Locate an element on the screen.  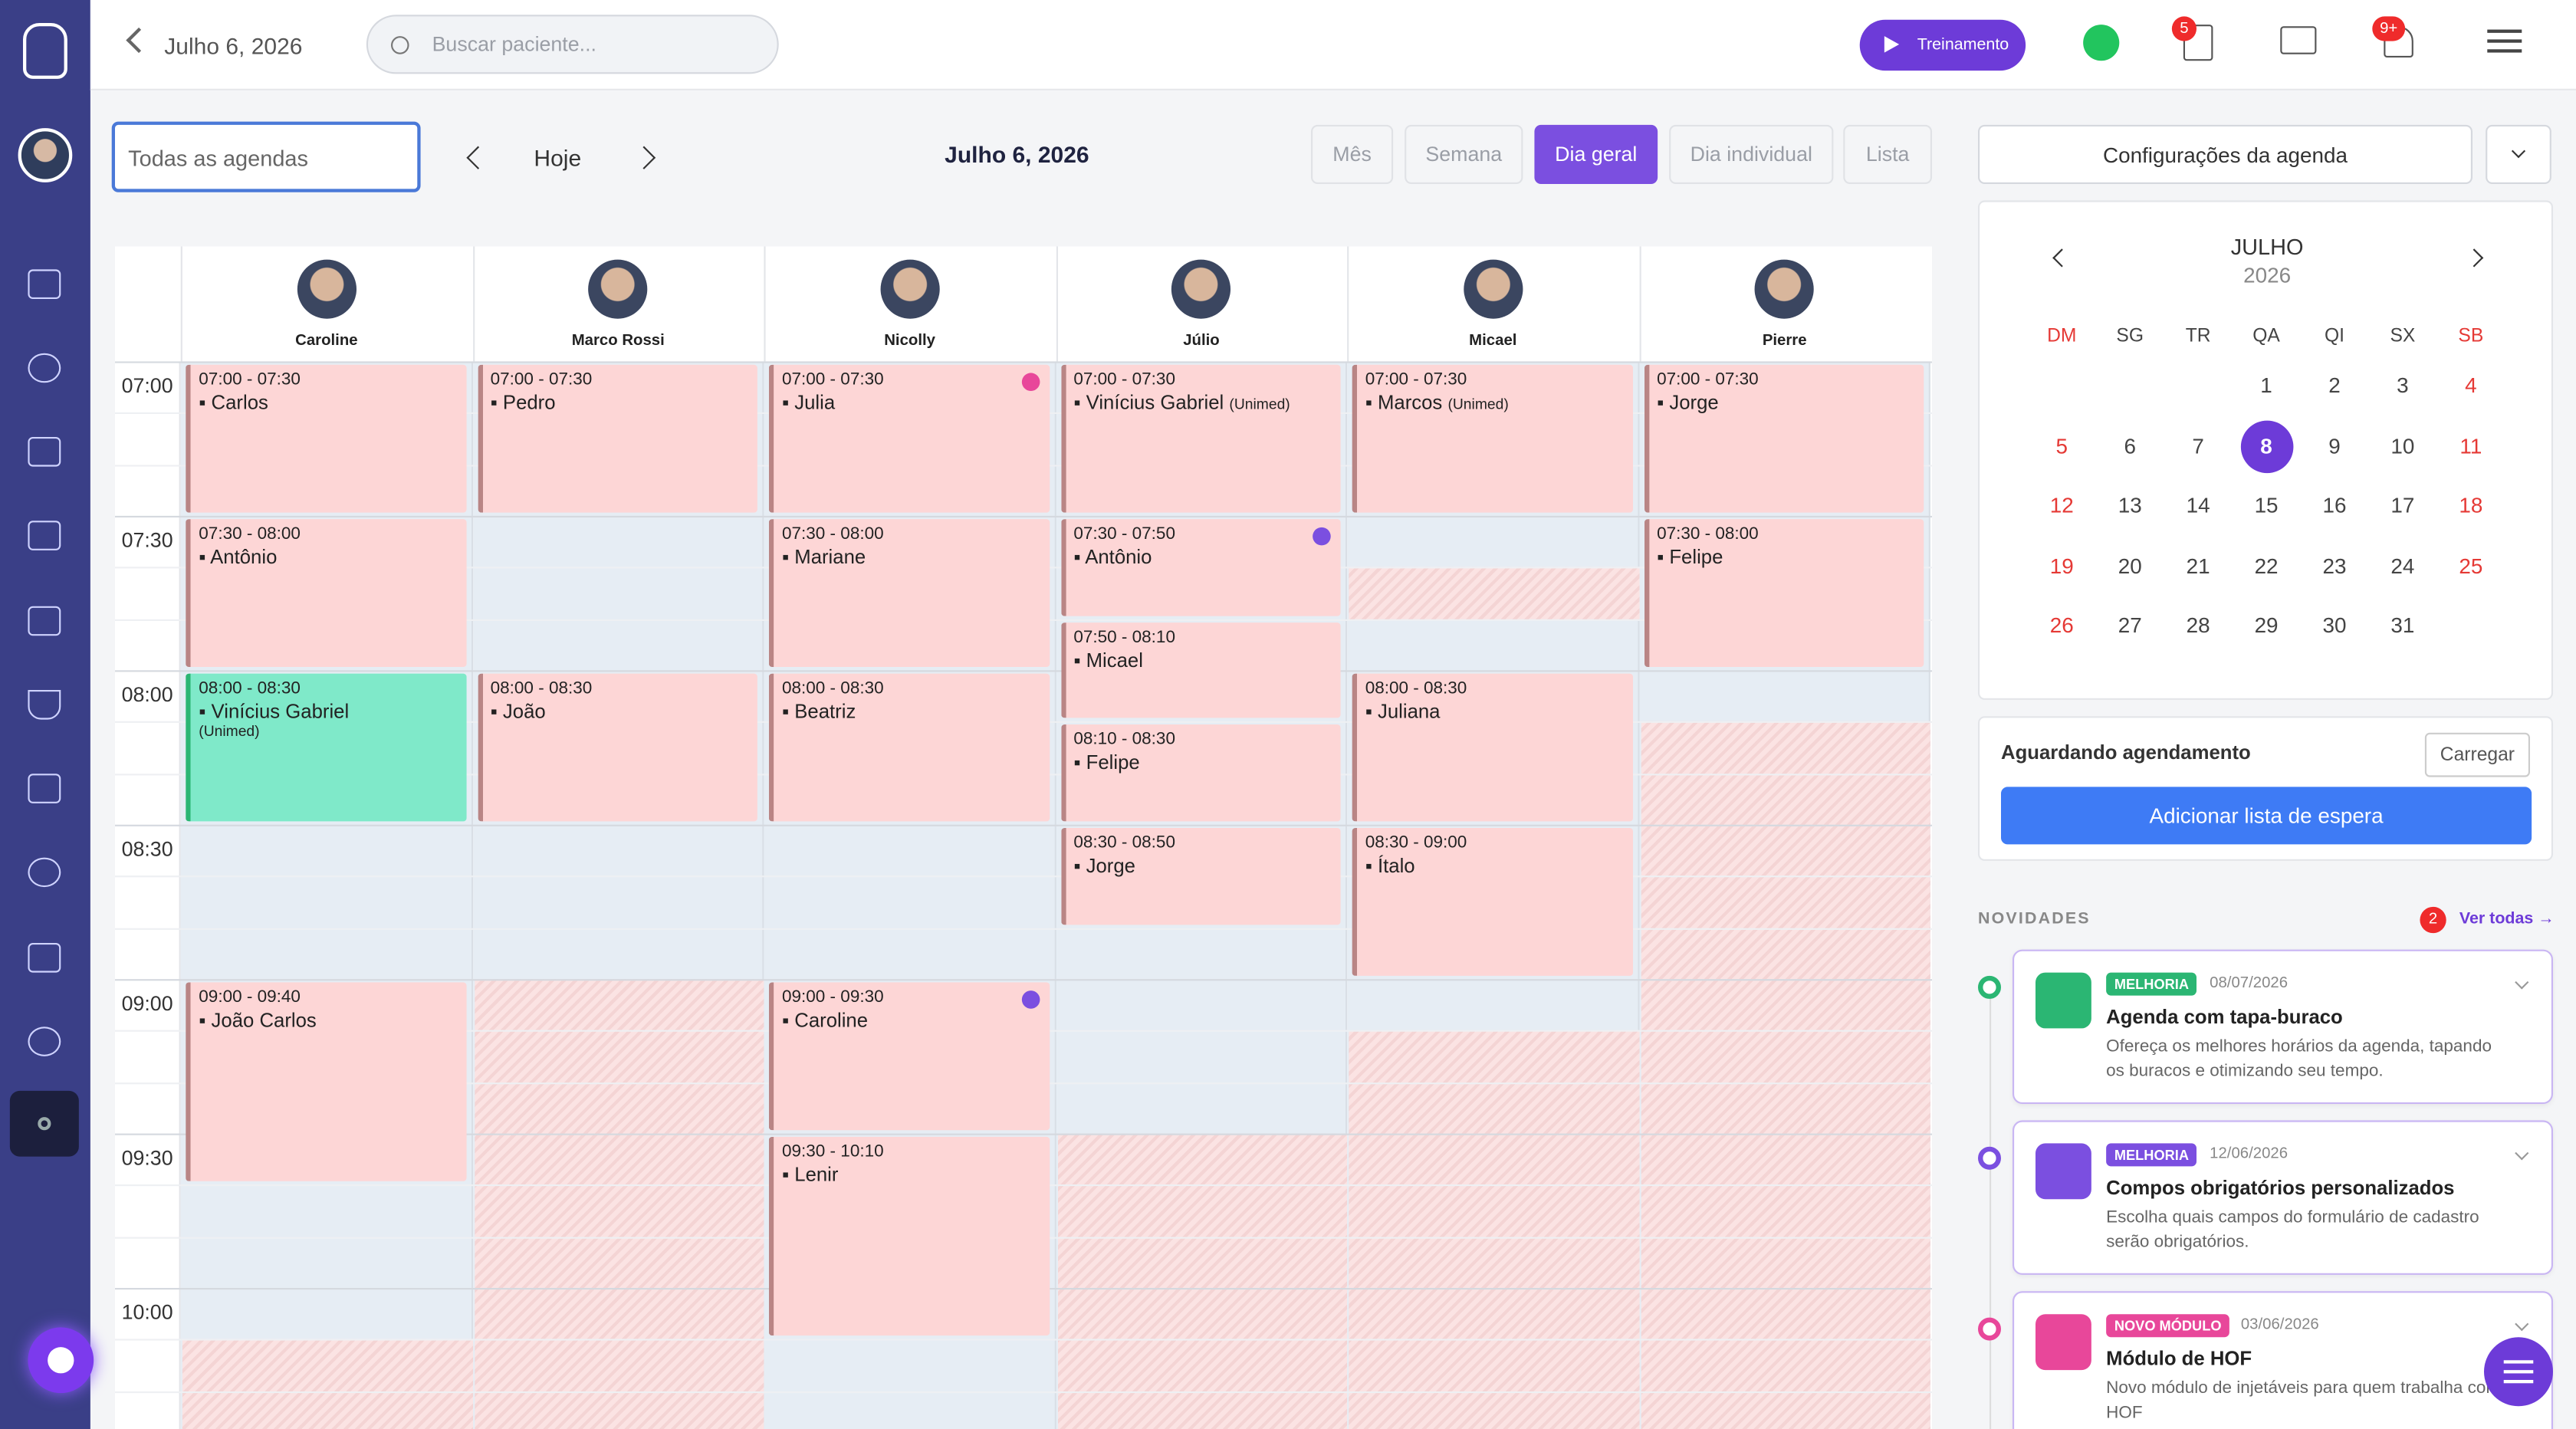
calendar-day: 30 is located at coordinates (2334, 625).